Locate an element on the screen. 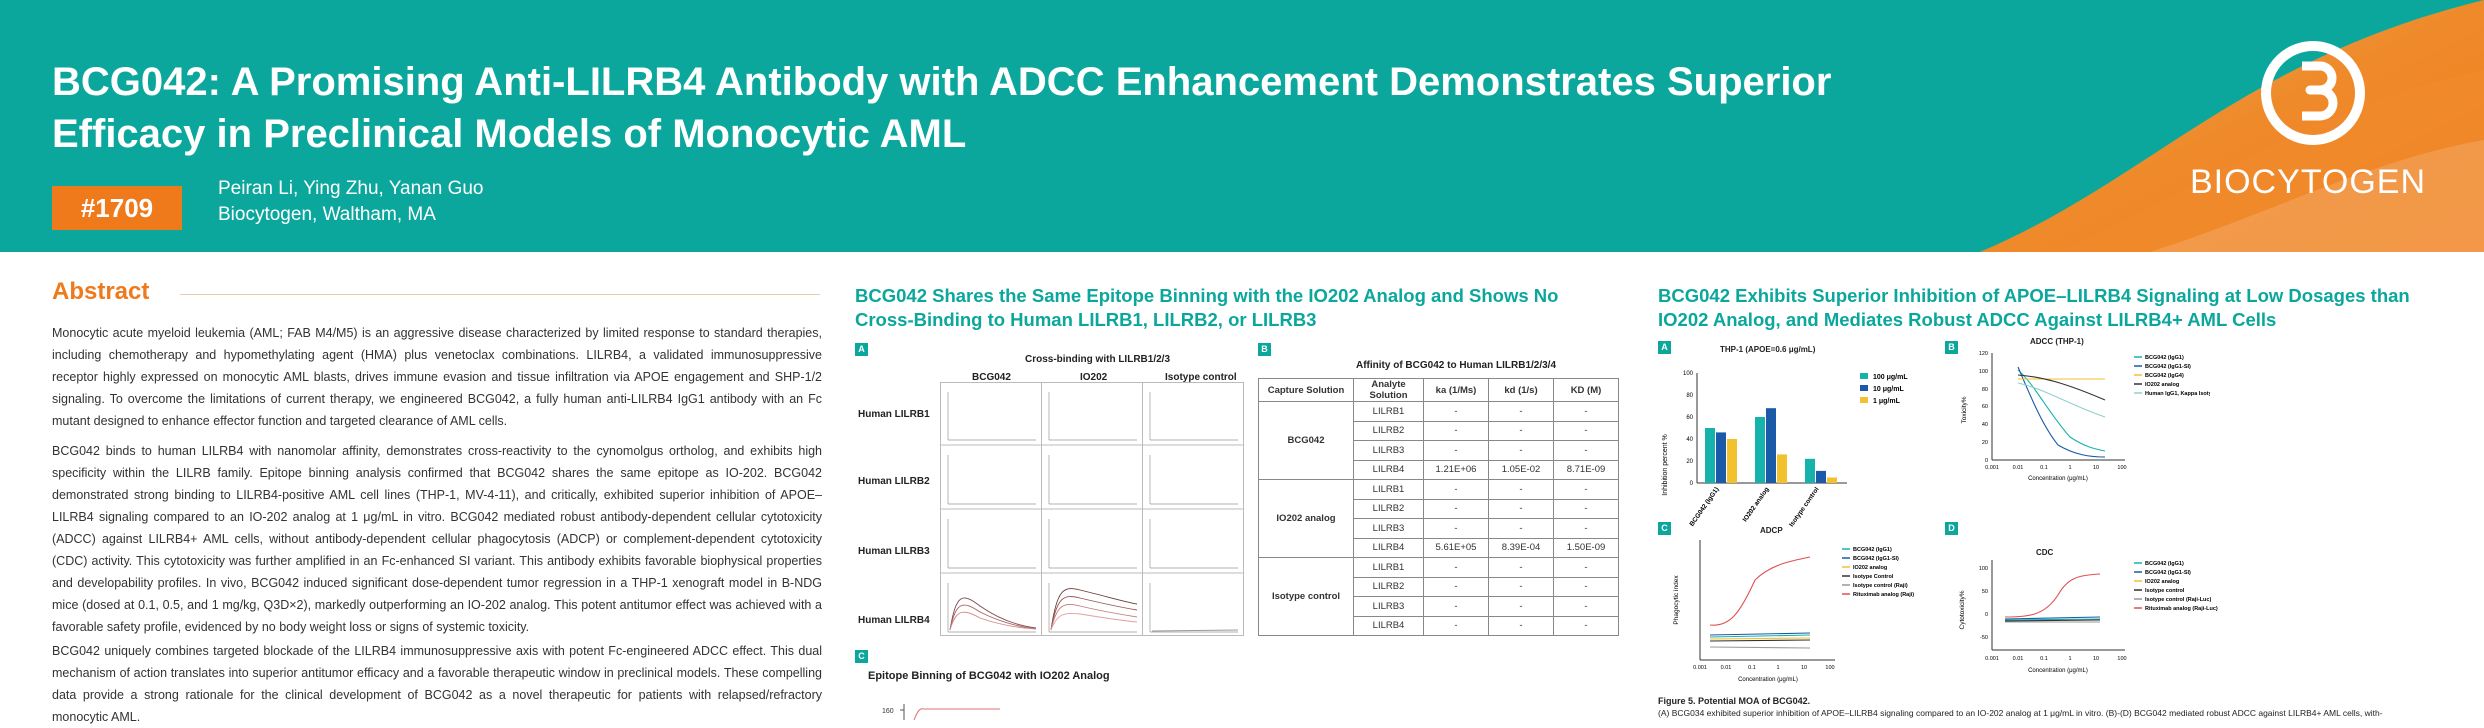 The image size is (2484, 728). xtick: 1 is located at coordinates (2069, 659).